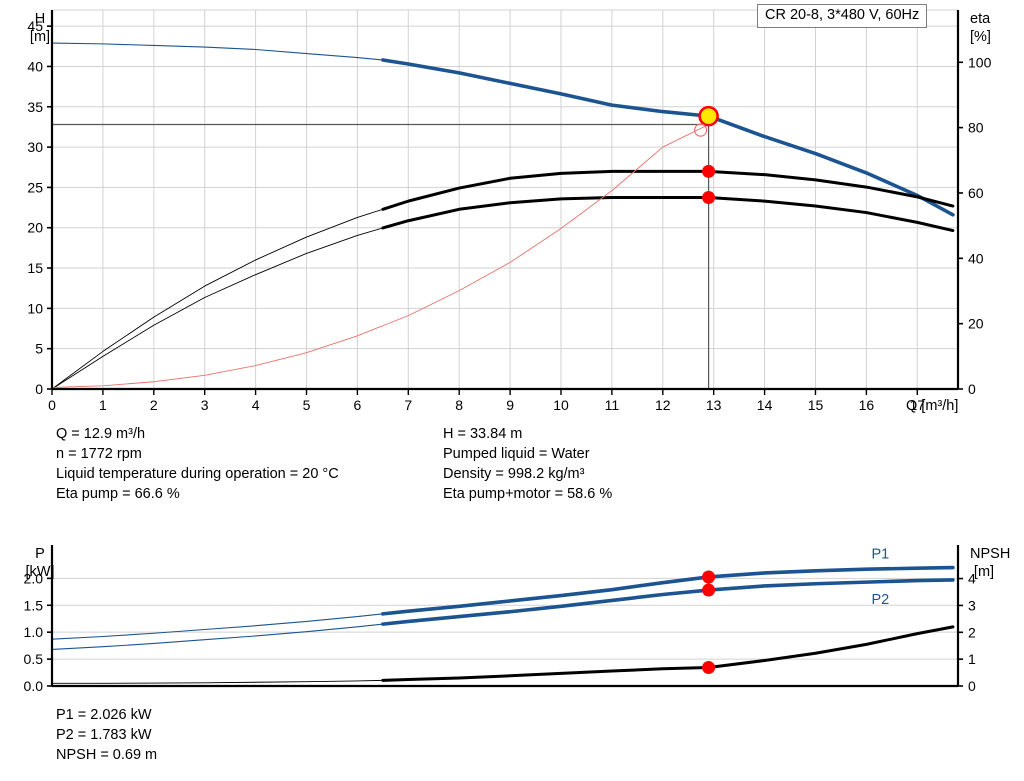  Describe the element at coordinates (35, 66) in the screenshot. I see `y-tick-label: 40` at that location.